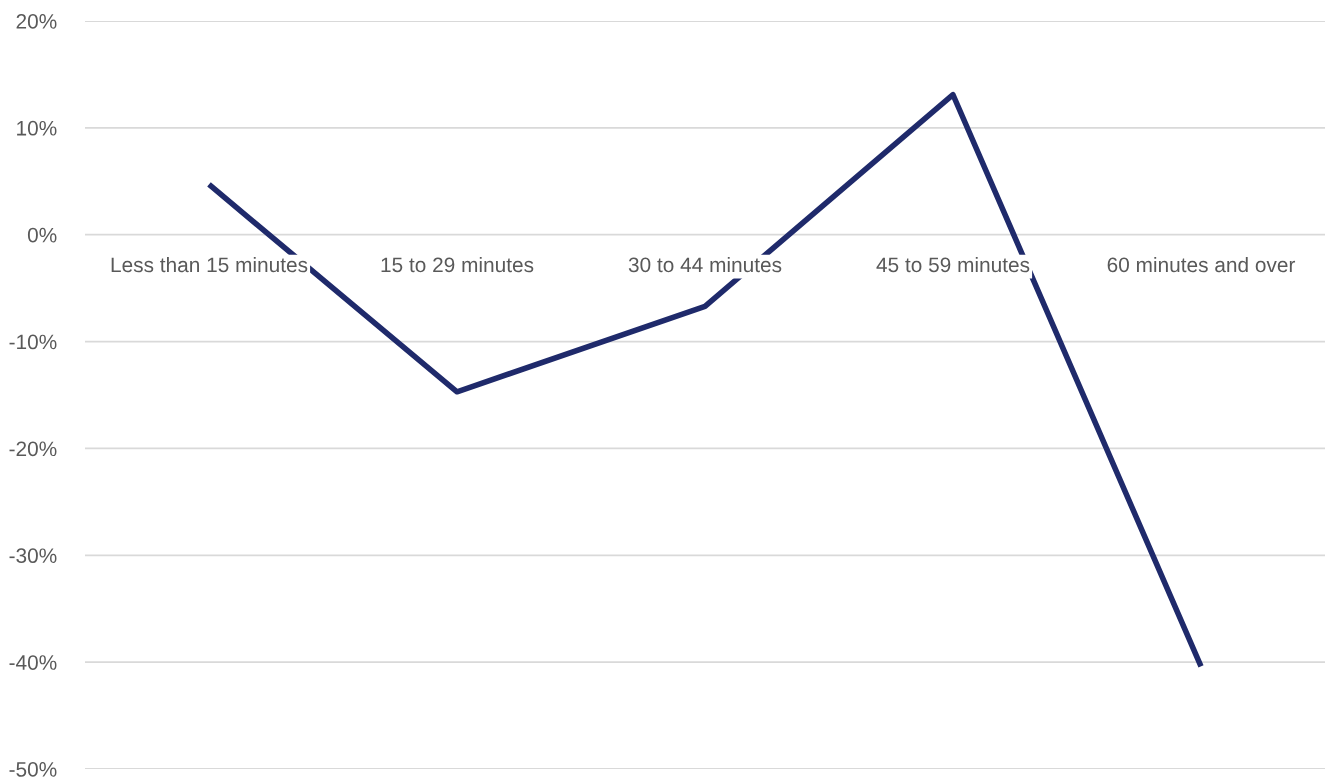 Image resolution: width=1333 pixels, height=781 pixels. I want to click on y-tick-label: -30%, so click(33, 556).